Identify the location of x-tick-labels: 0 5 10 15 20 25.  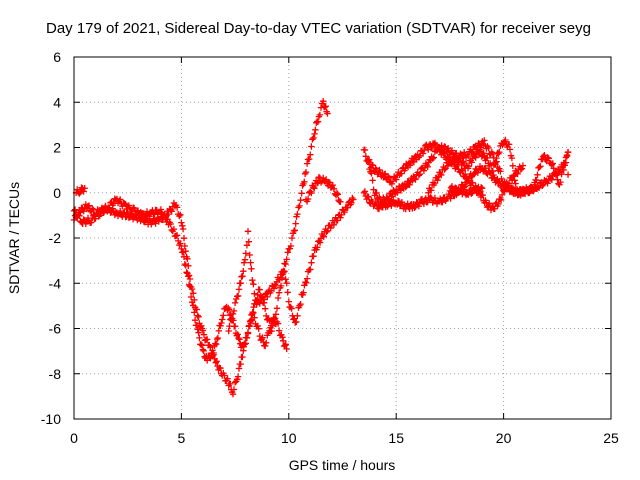
(344, 438).